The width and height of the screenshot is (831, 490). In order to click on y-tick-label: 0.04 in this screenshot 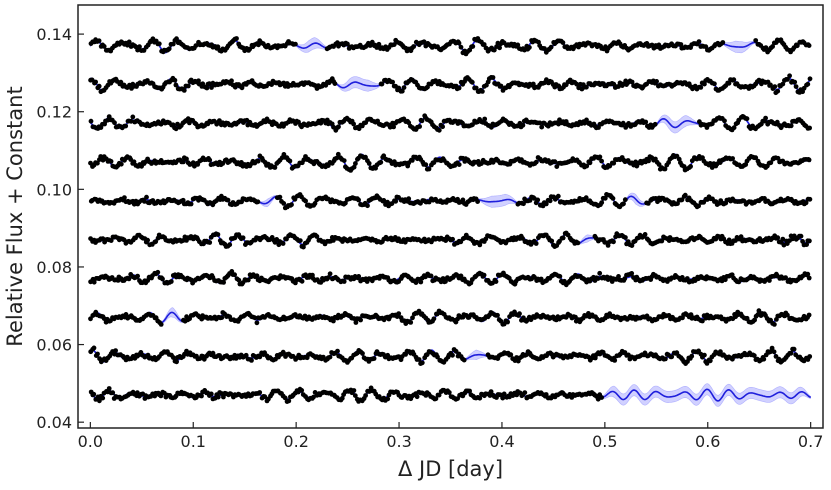, I will do `click(54, 422)`.